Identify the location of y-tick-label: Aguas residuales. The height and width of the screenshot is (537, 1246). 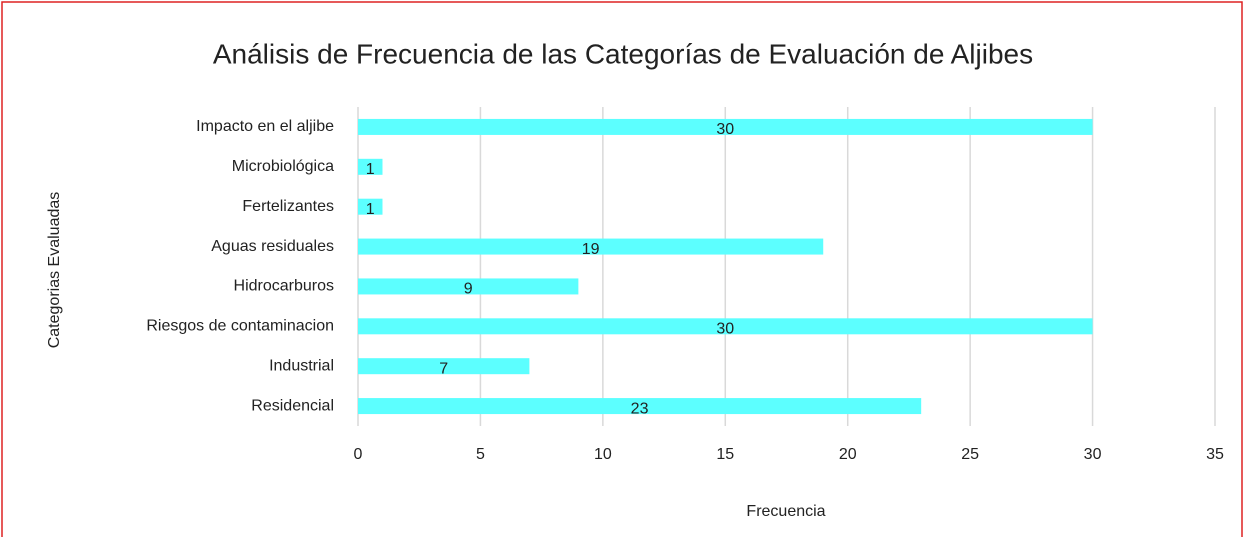
(272, 246).